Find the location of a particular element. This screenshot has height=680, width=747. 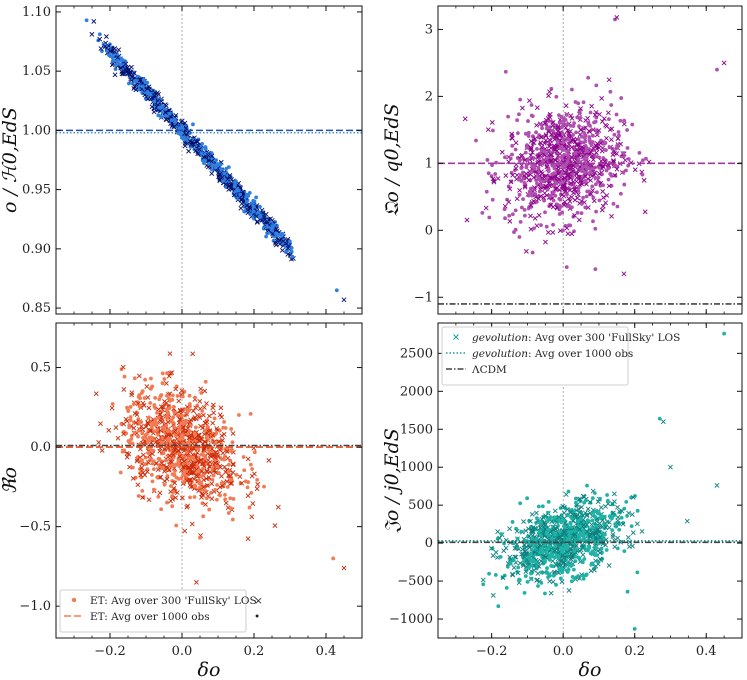

x-tick-label: 0.2 is located at coordinates (254, 651).